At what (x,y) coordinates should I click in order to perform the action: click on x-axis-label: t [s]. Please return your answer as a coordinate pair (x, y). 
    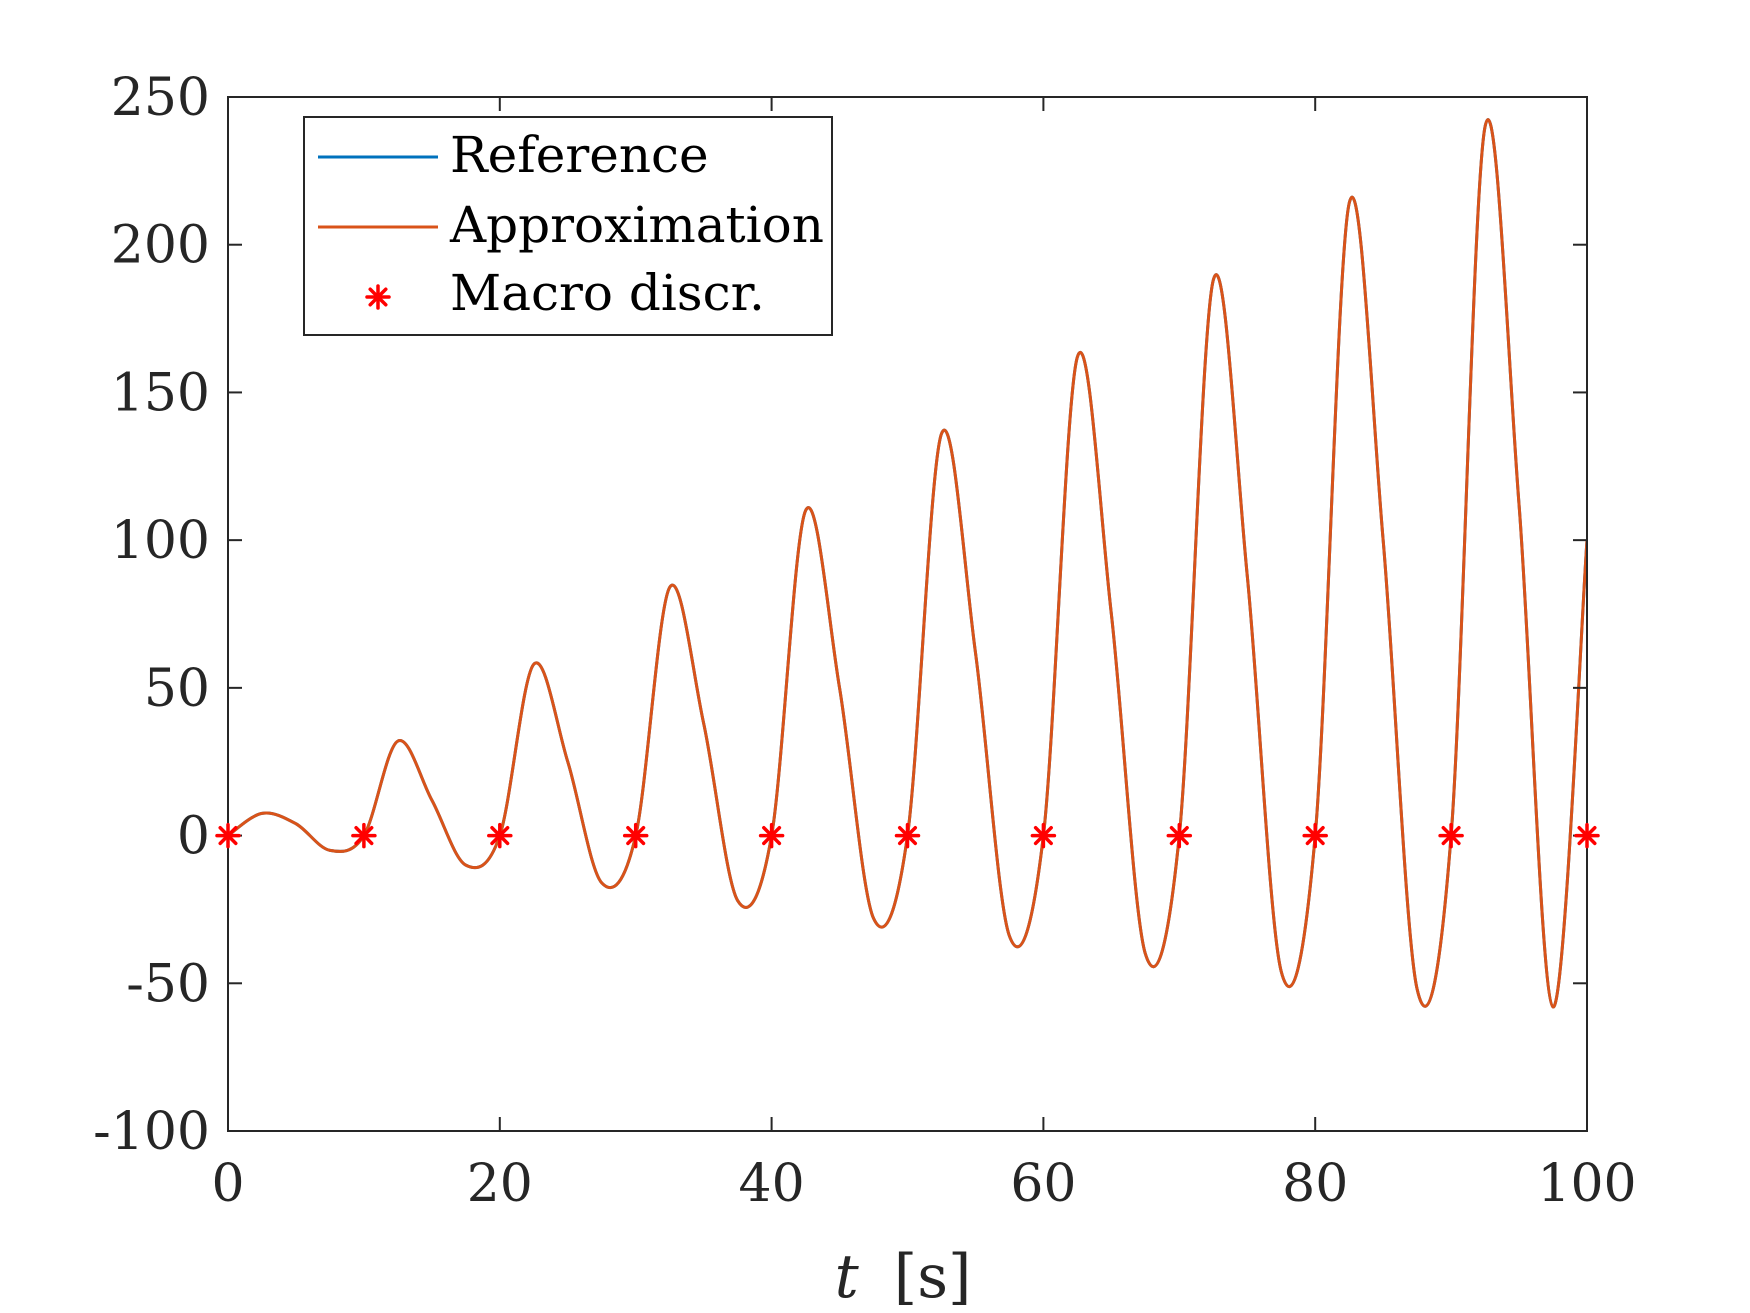
    Looking at the image, I should click on (903, 1277).